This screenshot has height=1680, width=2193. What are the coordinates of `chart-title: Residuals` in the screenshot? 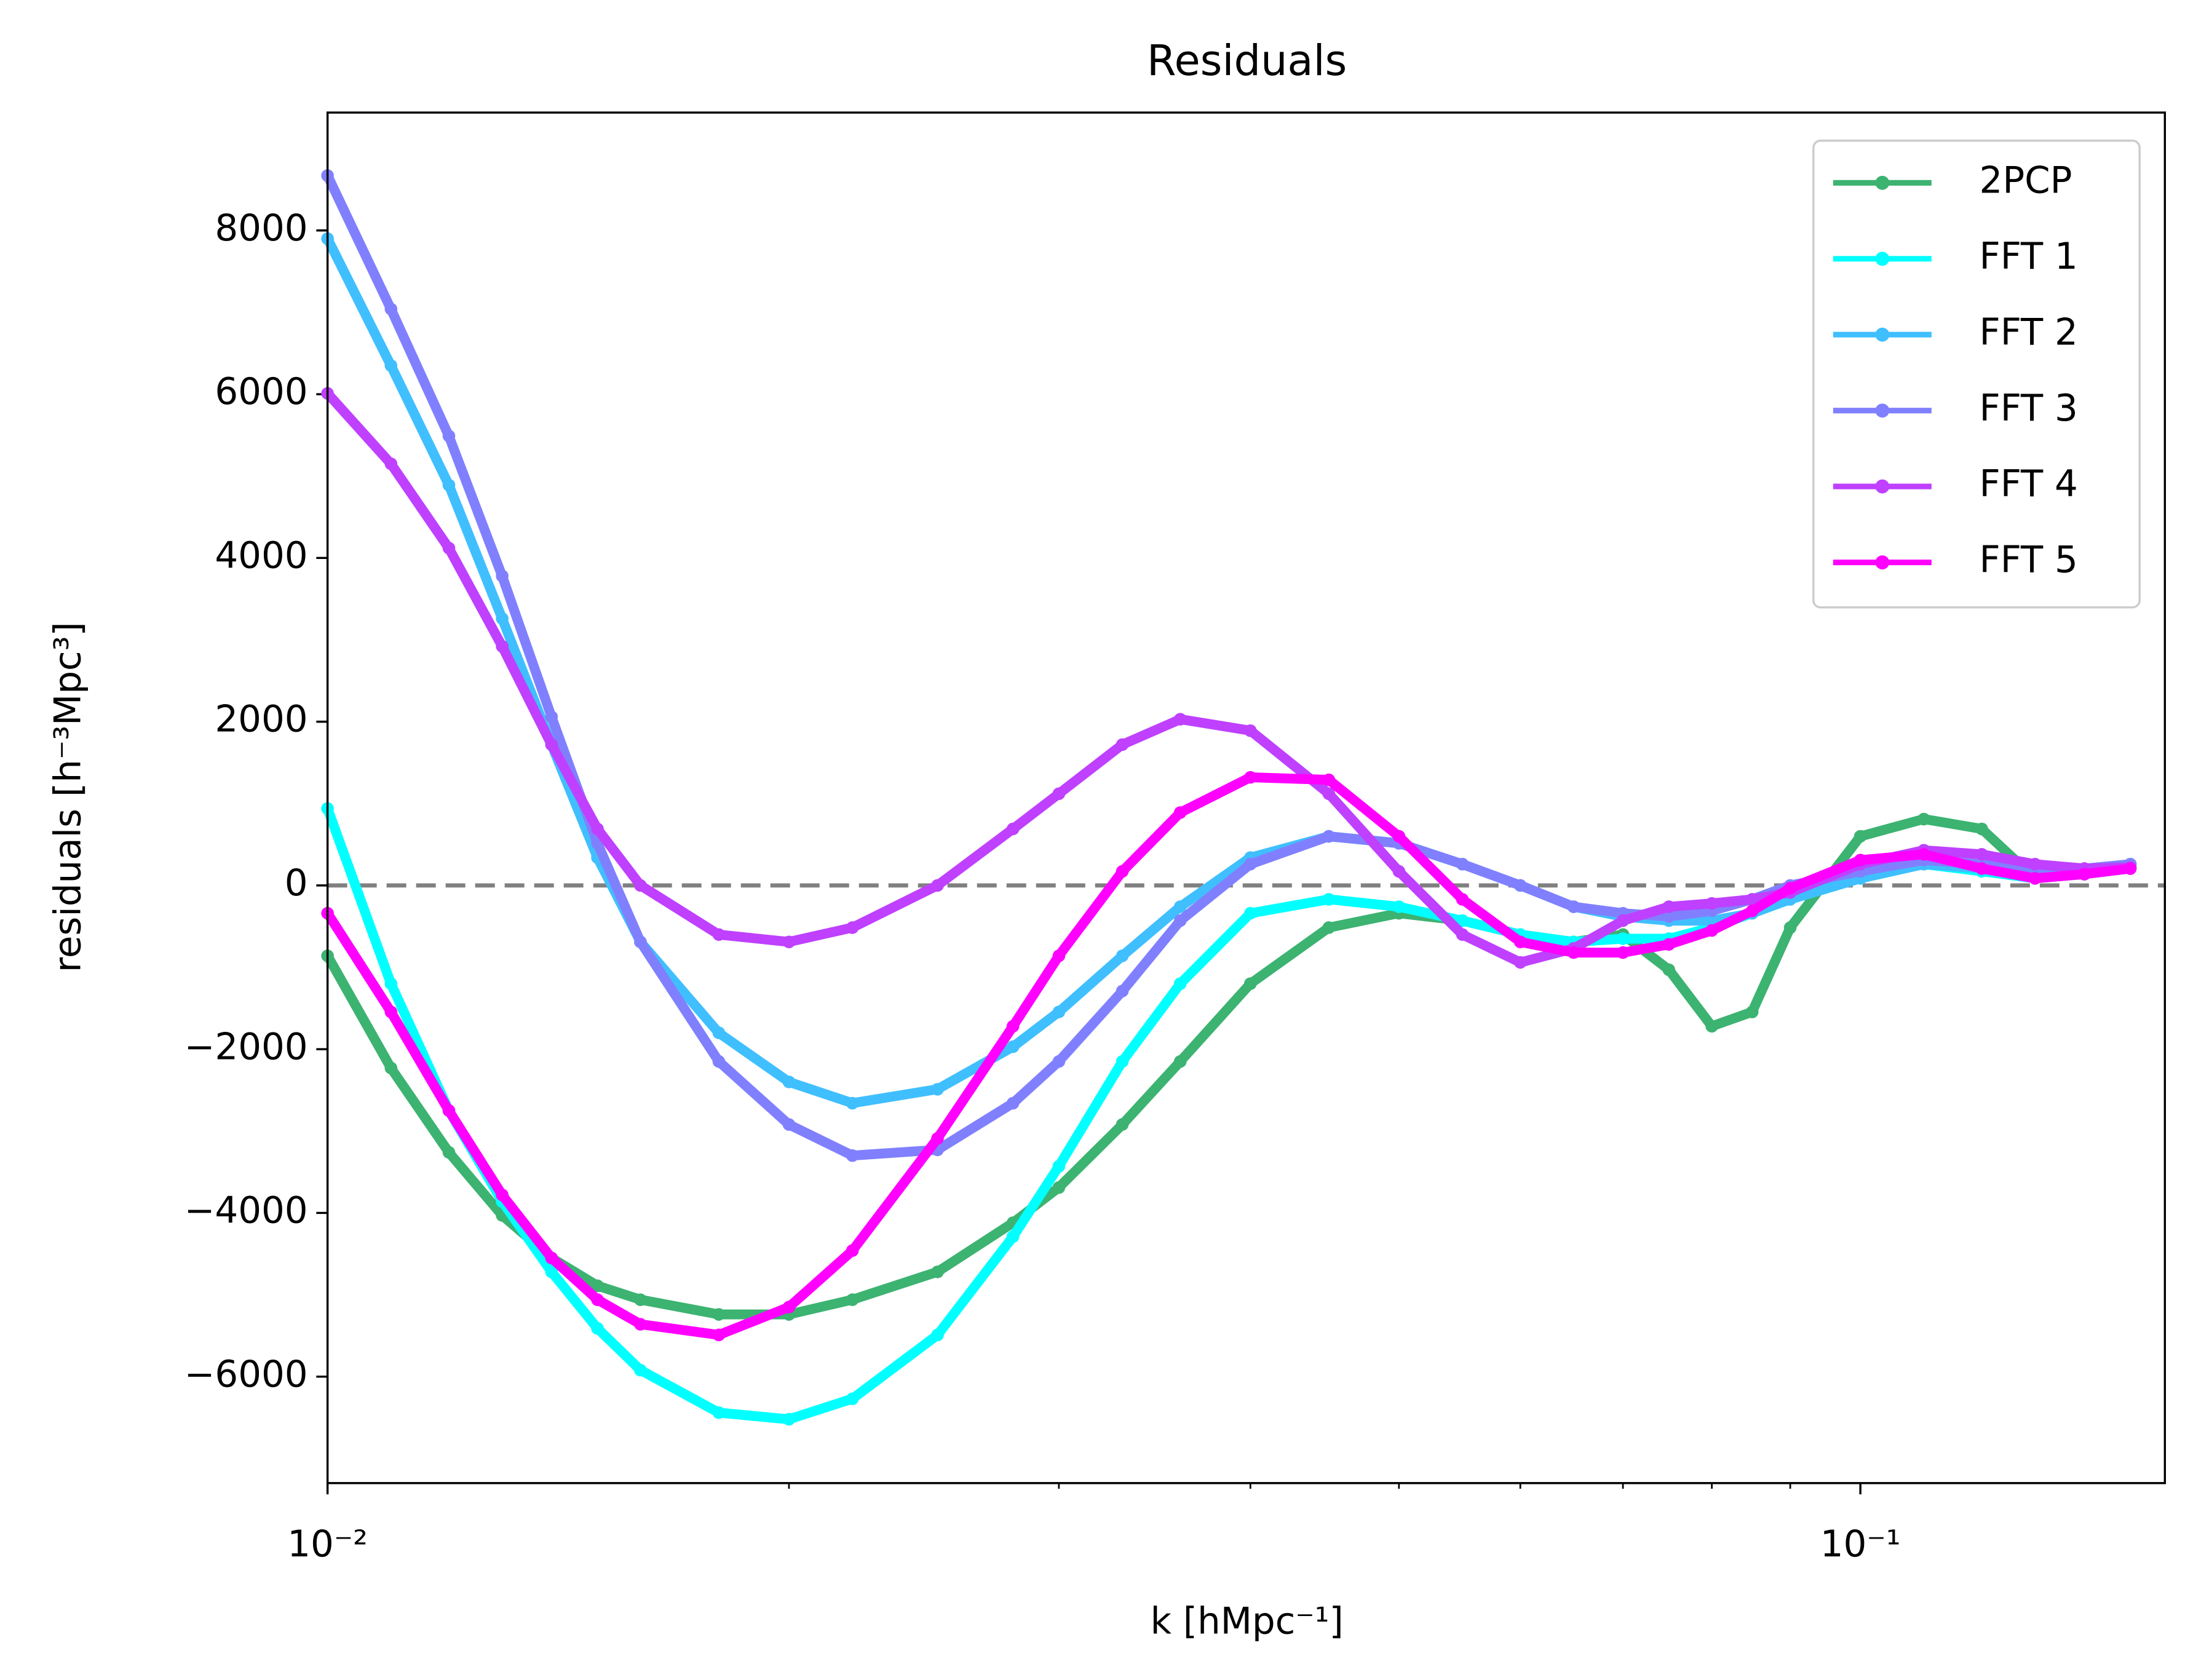 It's located at (1247, 61).